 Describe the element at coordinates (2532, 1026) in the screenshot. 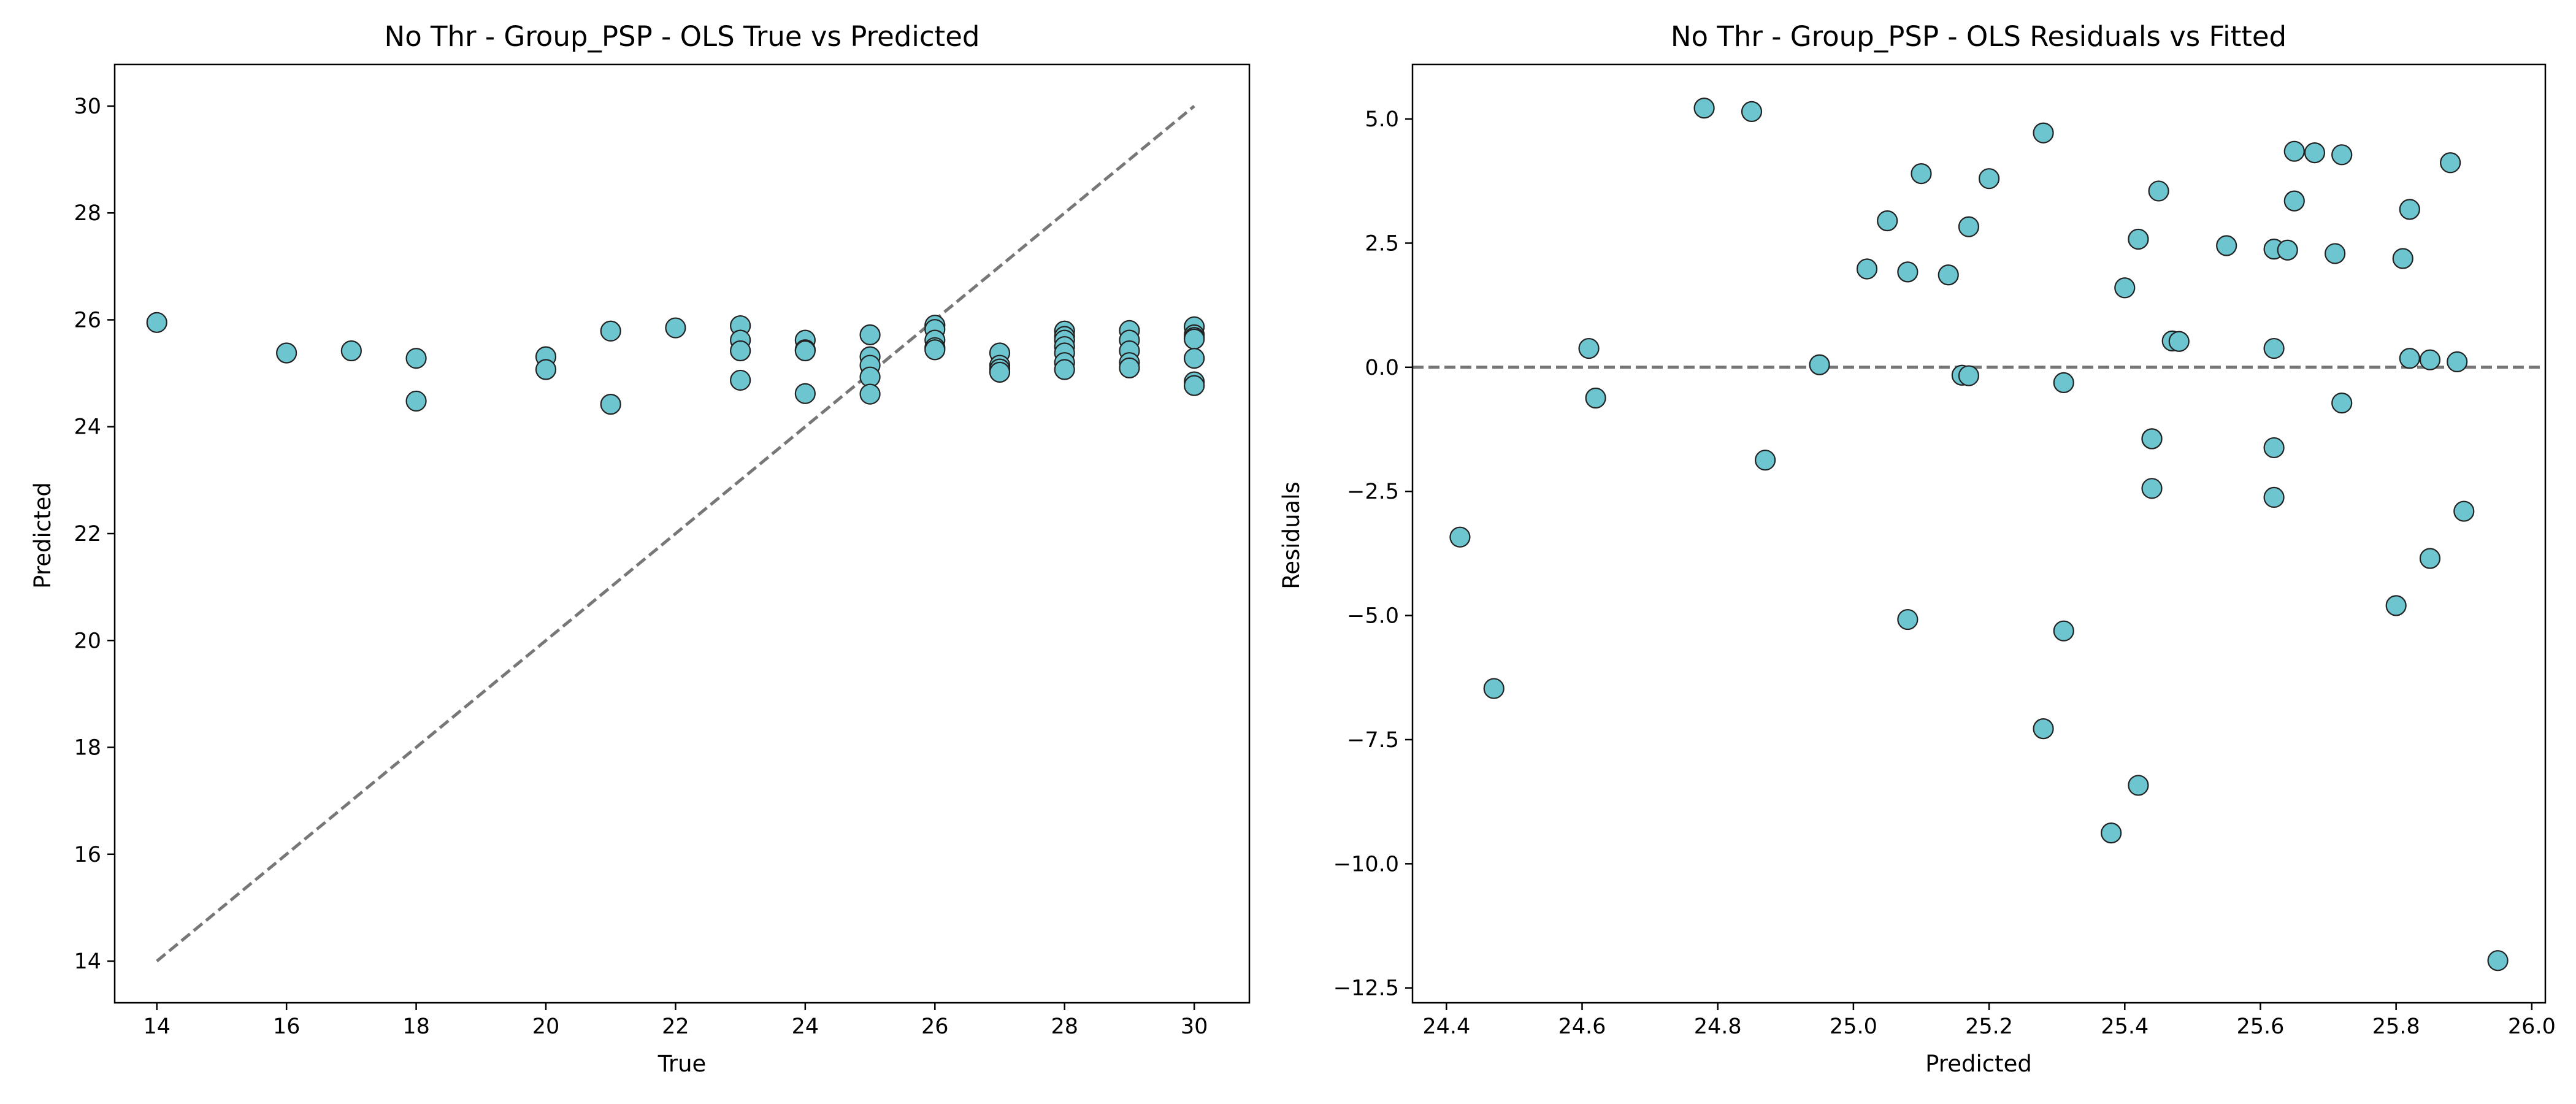

I see `x-tick-label: 26.0` at that location.